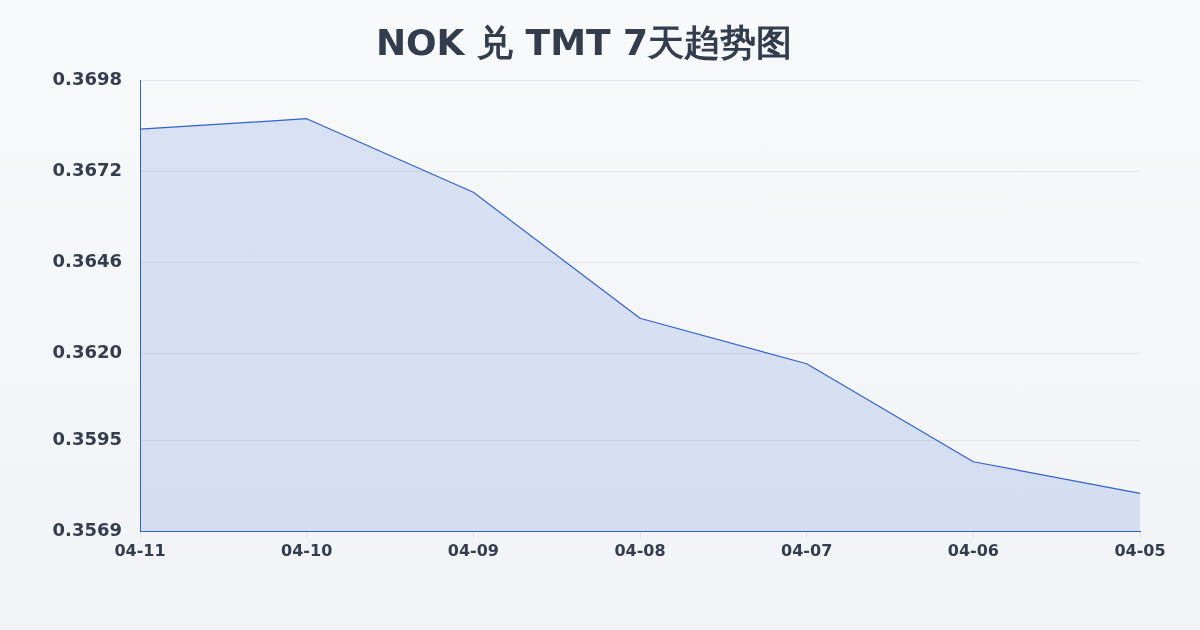 The height and width of the screenshot is (630, 1200). I want to click on x-tick-label: 04-10, so click(307, 550).